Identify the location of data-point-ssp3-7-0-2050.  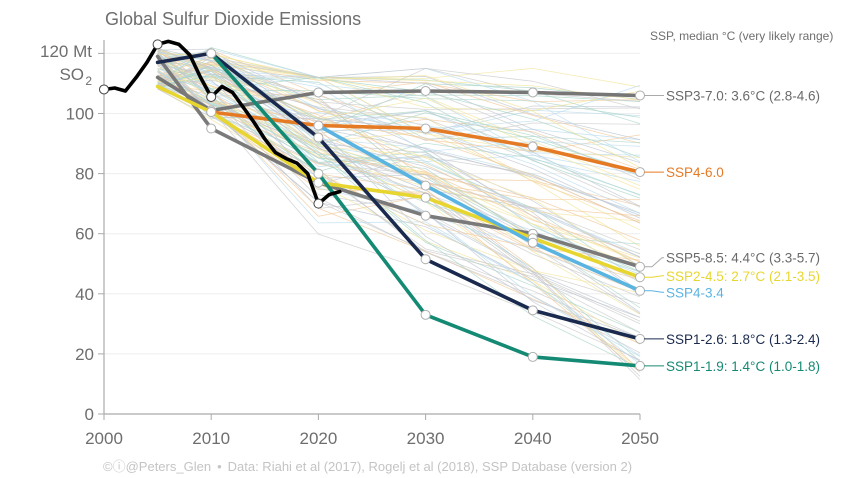
(640, 95).